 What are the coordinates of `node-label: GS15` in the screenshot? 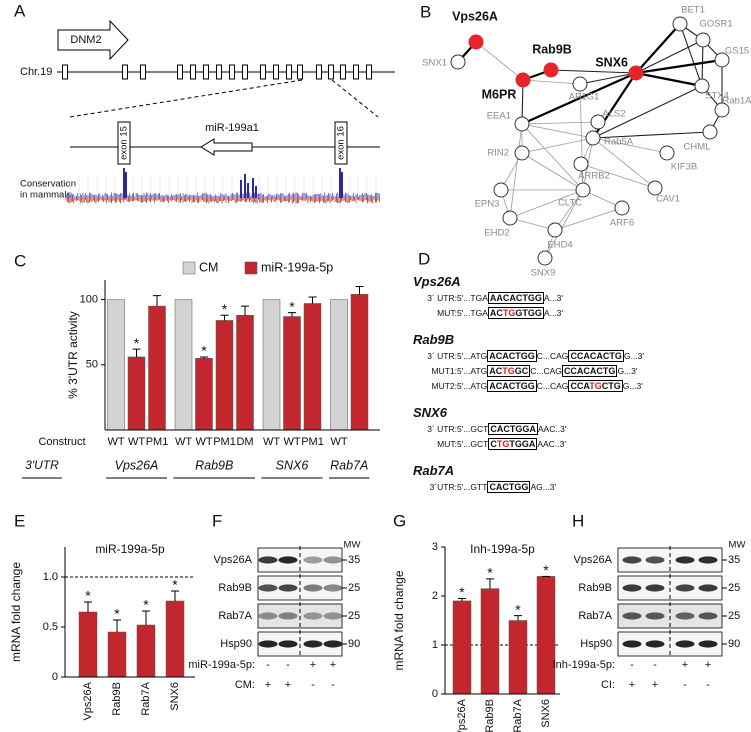 It's located at (737, 51).